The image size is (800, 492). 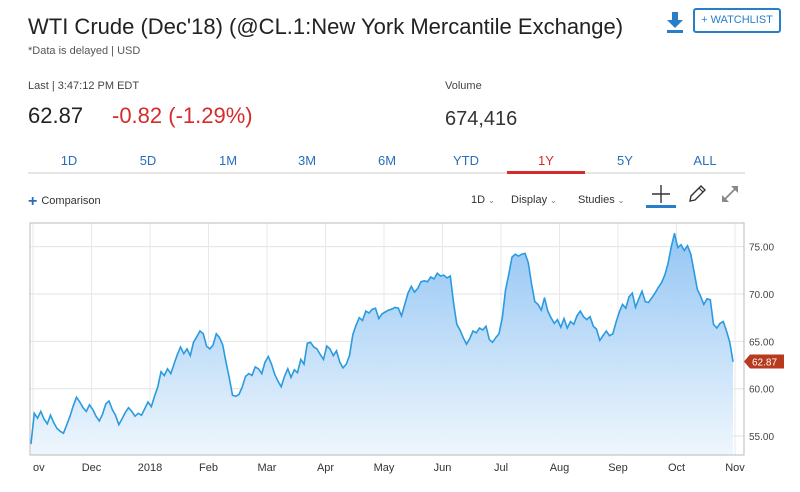 What do you see at coordinates (64, 202) in the screenshot?
I see `comparison-button: + Comparison` at bounding box center [64, 202].